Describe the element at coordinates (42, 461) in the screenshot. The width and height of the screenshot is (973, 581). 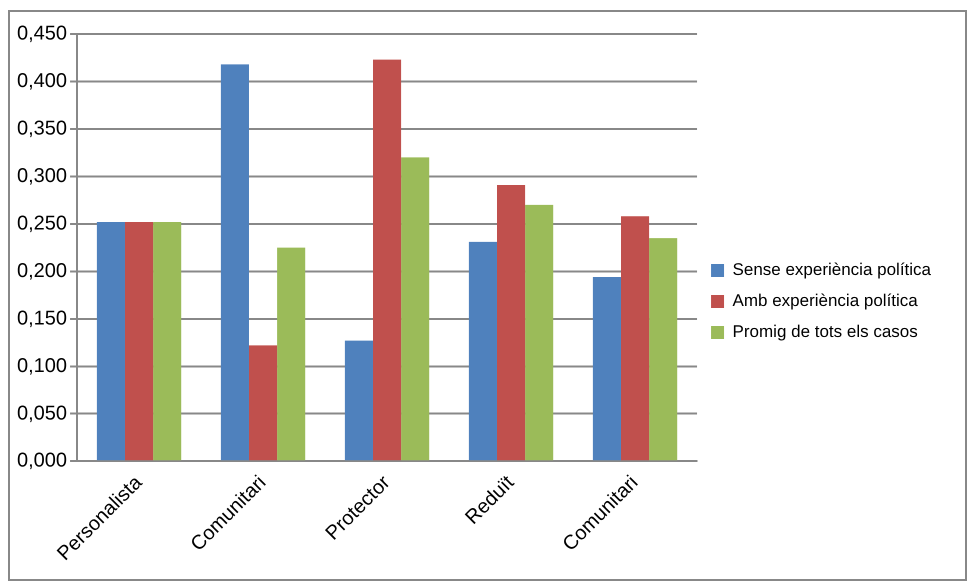
I see `y-tick-label: 0,000` at that location.